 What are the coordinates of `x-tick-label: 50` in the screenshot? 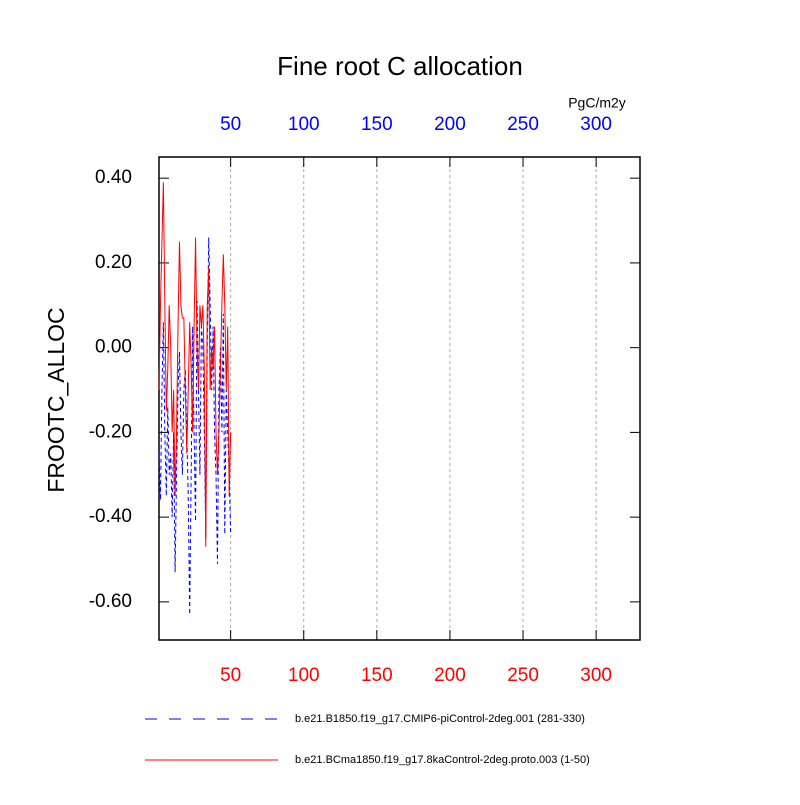 It's located at (230, 675).